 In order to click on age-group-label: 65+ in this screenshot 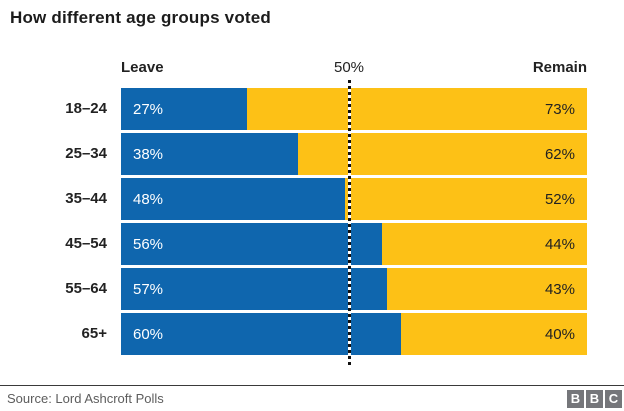, I will do `click(94, 333)`.